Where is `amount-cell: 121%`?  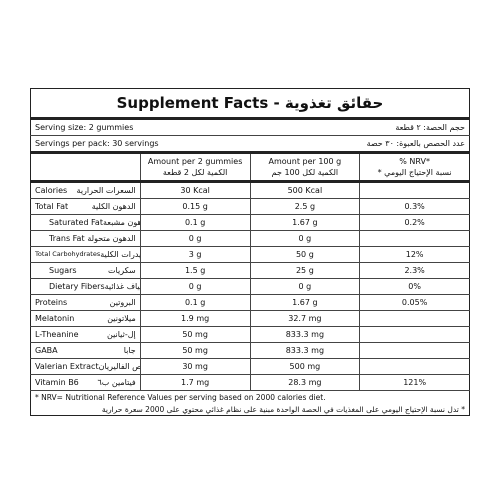 amount-cell: 121% is located at coordinates (414, 382).